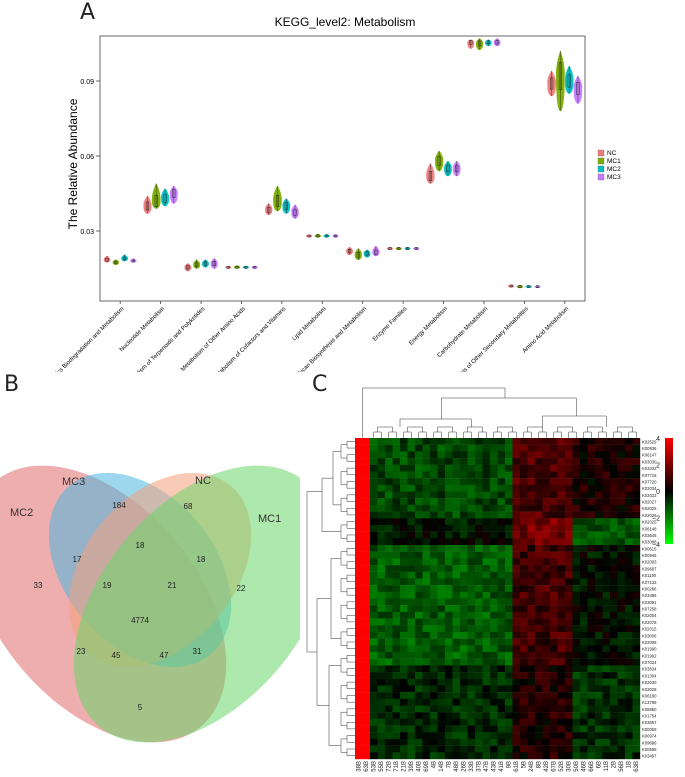 The height and width of the screenshot is (777, 685). What do you see at coordinates (499, 412) in the screenshot?
I see `column-dendrogram` at bounding box center [499, 412].